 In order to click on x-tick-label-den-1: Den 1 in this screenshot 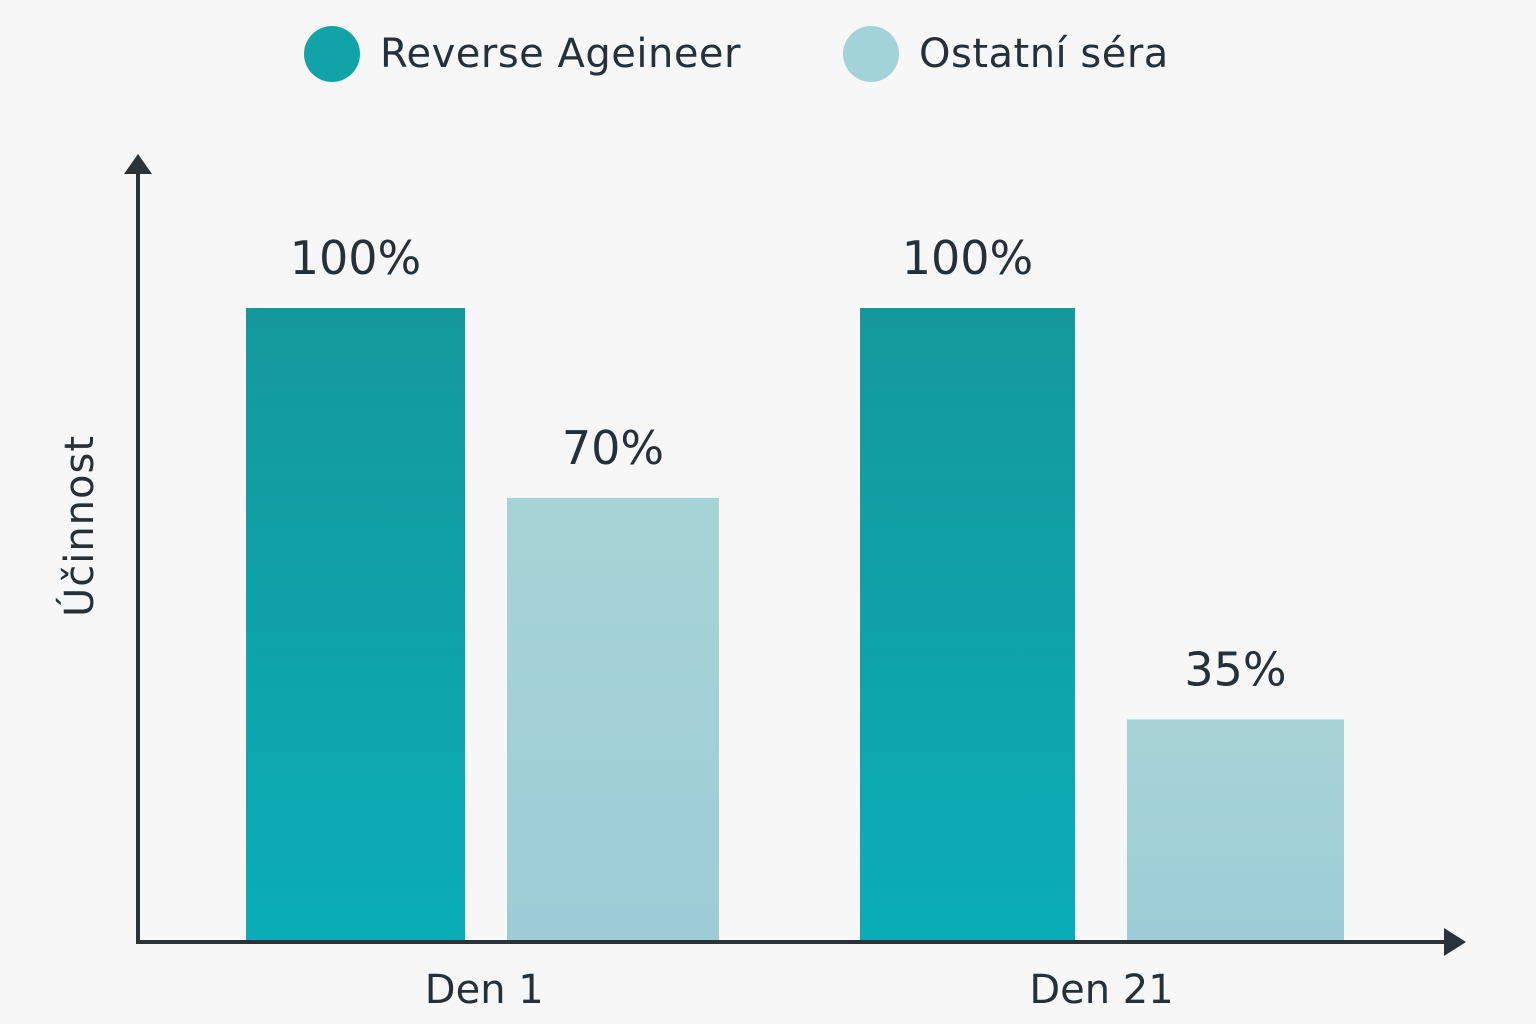, I will do `click(484, 990)`.